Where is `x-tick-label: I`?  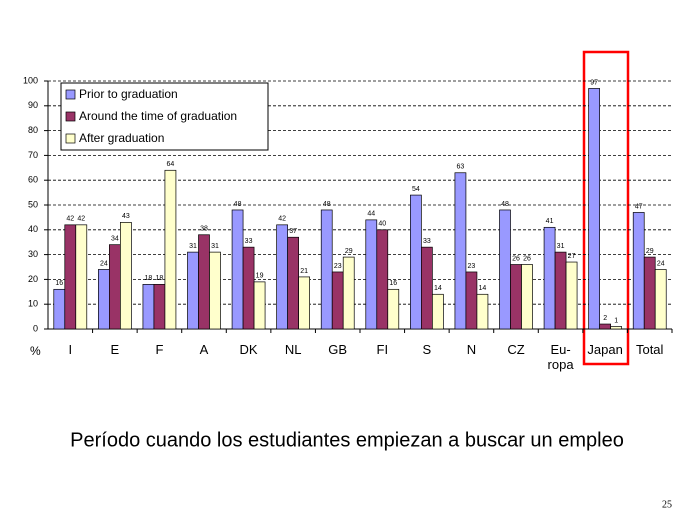 x-tick-label: I is located at coordinates (70, 349).